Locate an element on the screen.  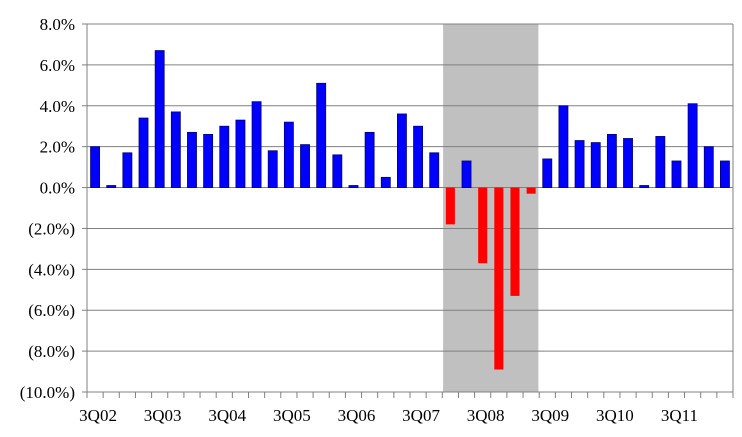
shaded-region is located at coordinates (491, 208).